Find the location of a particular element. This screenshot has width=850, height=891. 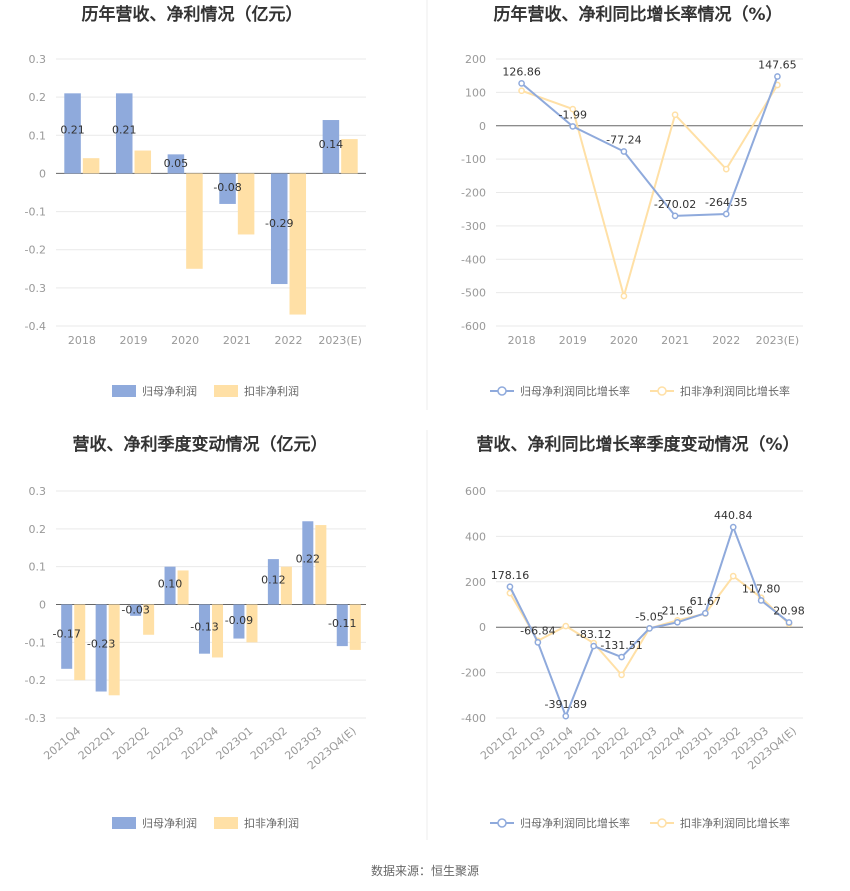

data-label: 0.22 is located at coordinates (308, 559).